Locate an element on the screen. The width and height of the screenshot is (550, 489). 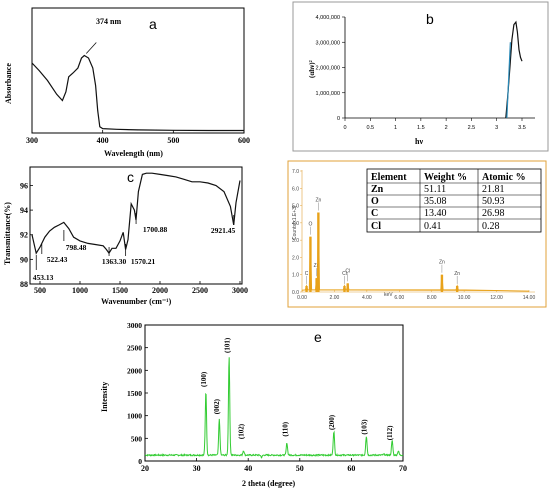
panel-a-x-tick-label: 600 is located at coordinates (244, 140).